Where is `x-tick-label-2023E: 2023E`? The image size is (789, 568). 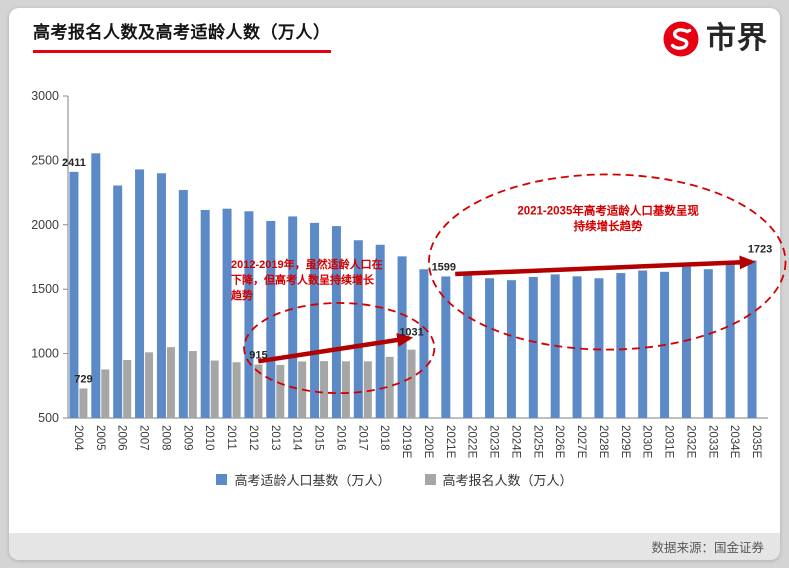 x-tick-label-2023E: 2023E is located at coordinates (494, 442).